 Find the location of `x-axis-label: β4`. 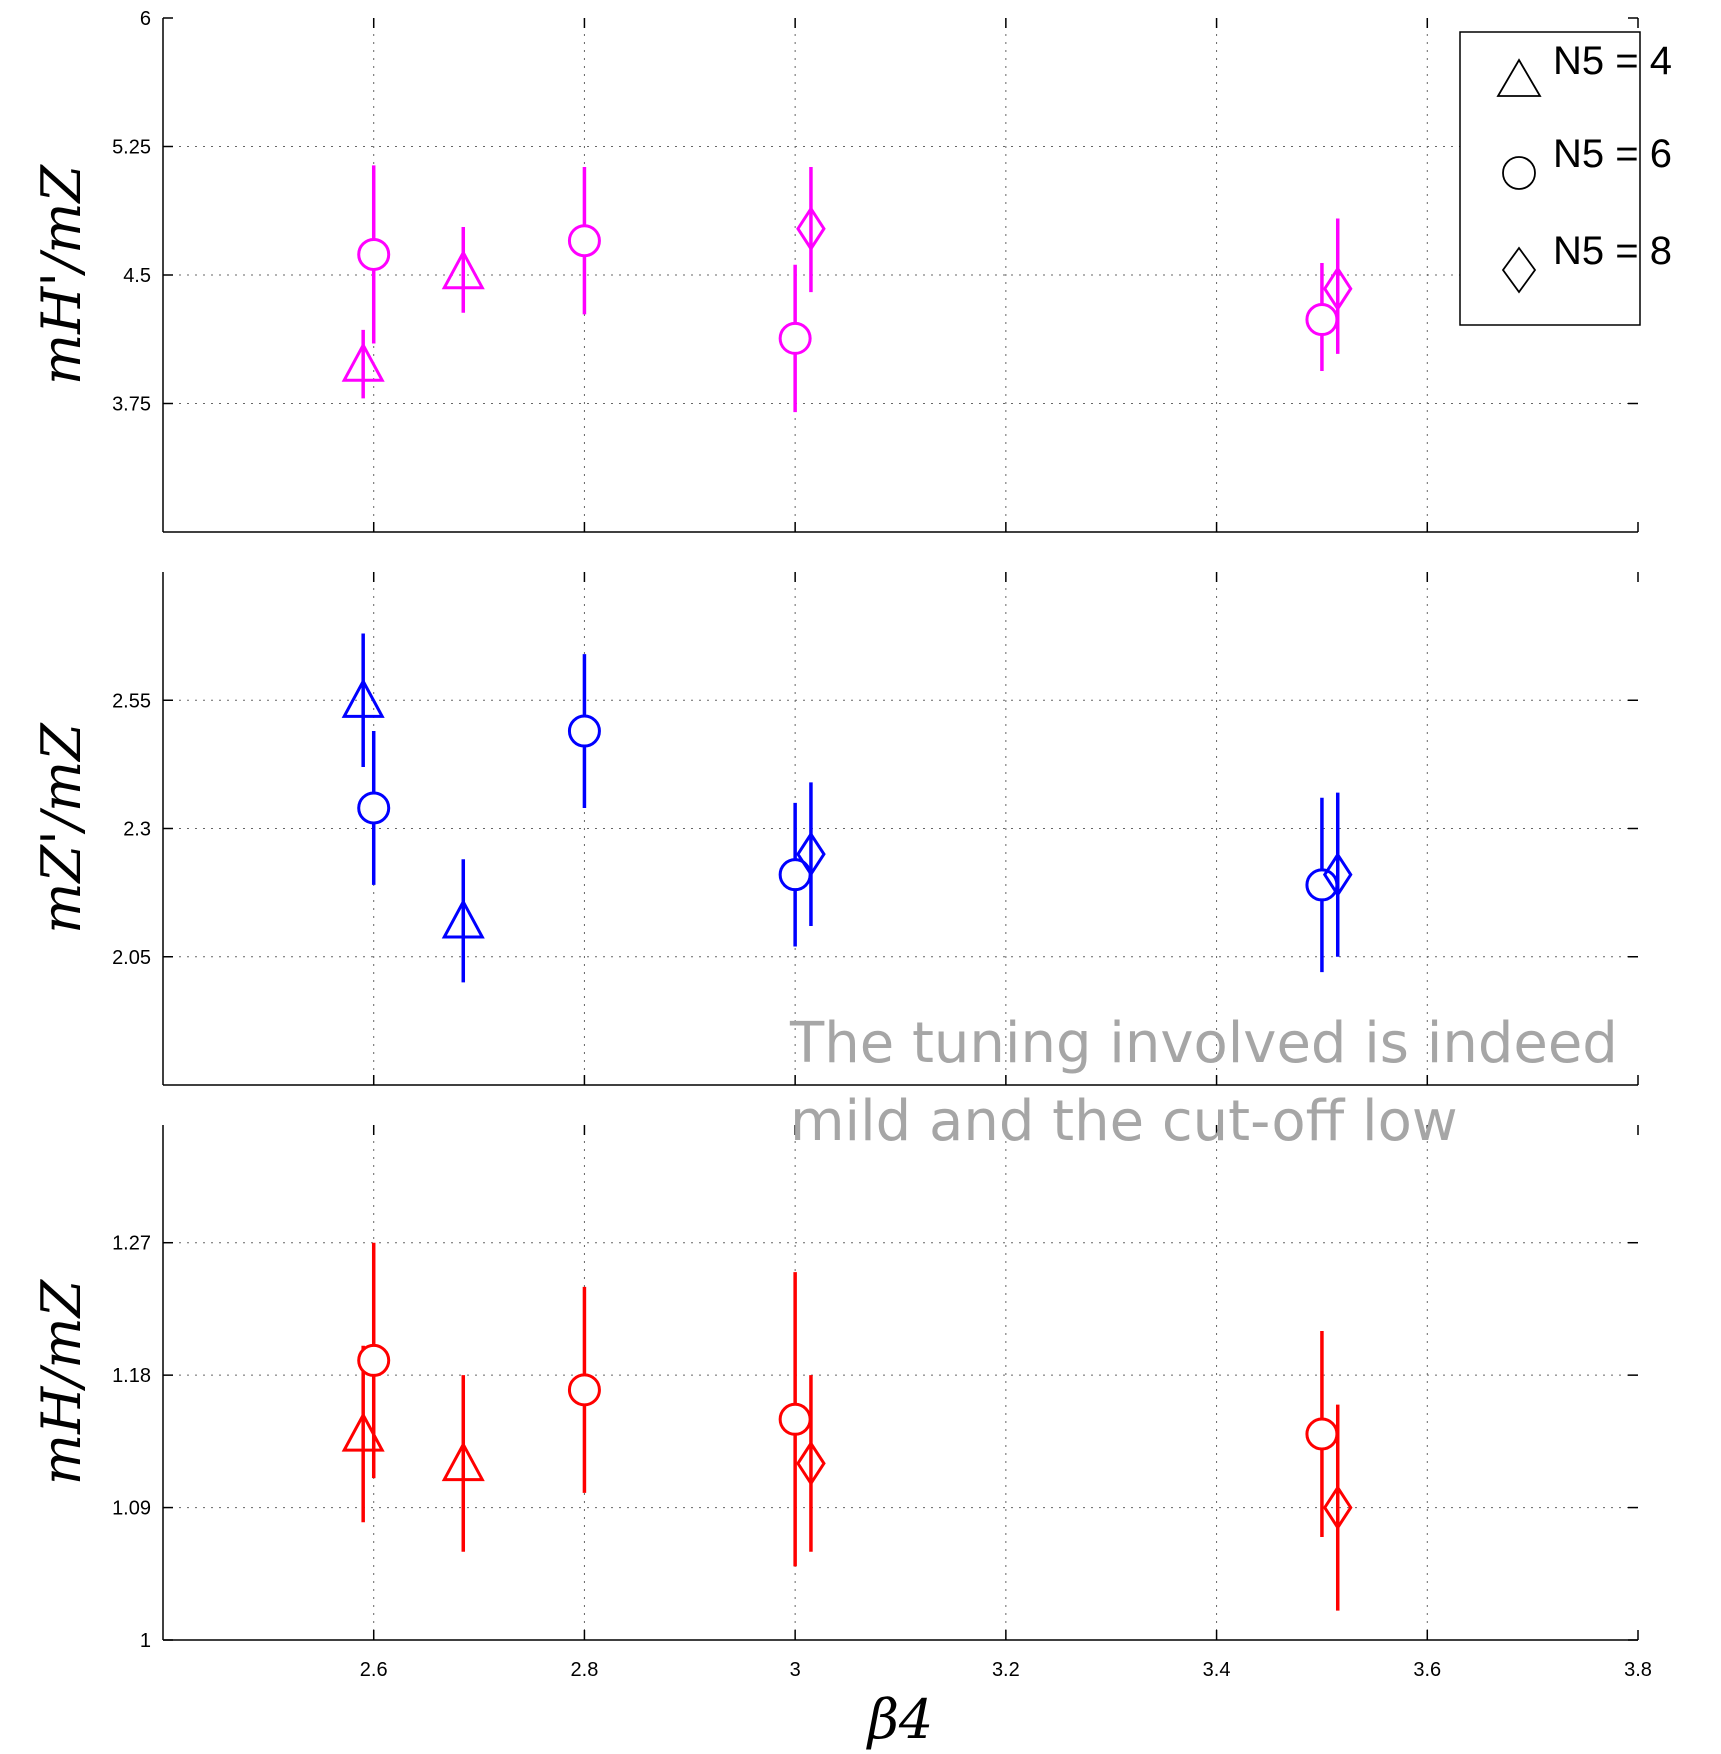

x-axis-label: β4 is located at coordinates (900, 1719).